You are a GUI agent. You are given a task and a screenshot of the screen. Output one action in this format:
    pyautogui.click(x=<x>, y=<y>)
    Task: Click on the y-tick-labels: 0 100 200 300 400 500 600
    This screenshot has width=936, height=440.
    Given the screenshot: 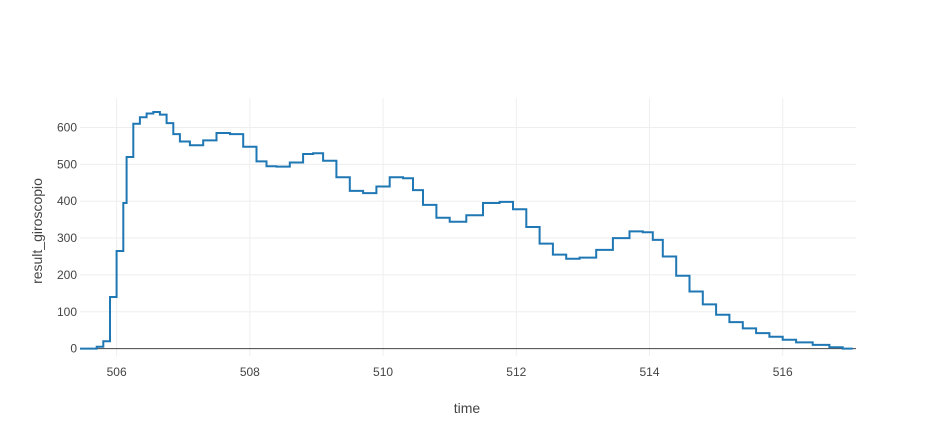 What is the action you would take?
    pyautogui.click(x=67, y=237)
    